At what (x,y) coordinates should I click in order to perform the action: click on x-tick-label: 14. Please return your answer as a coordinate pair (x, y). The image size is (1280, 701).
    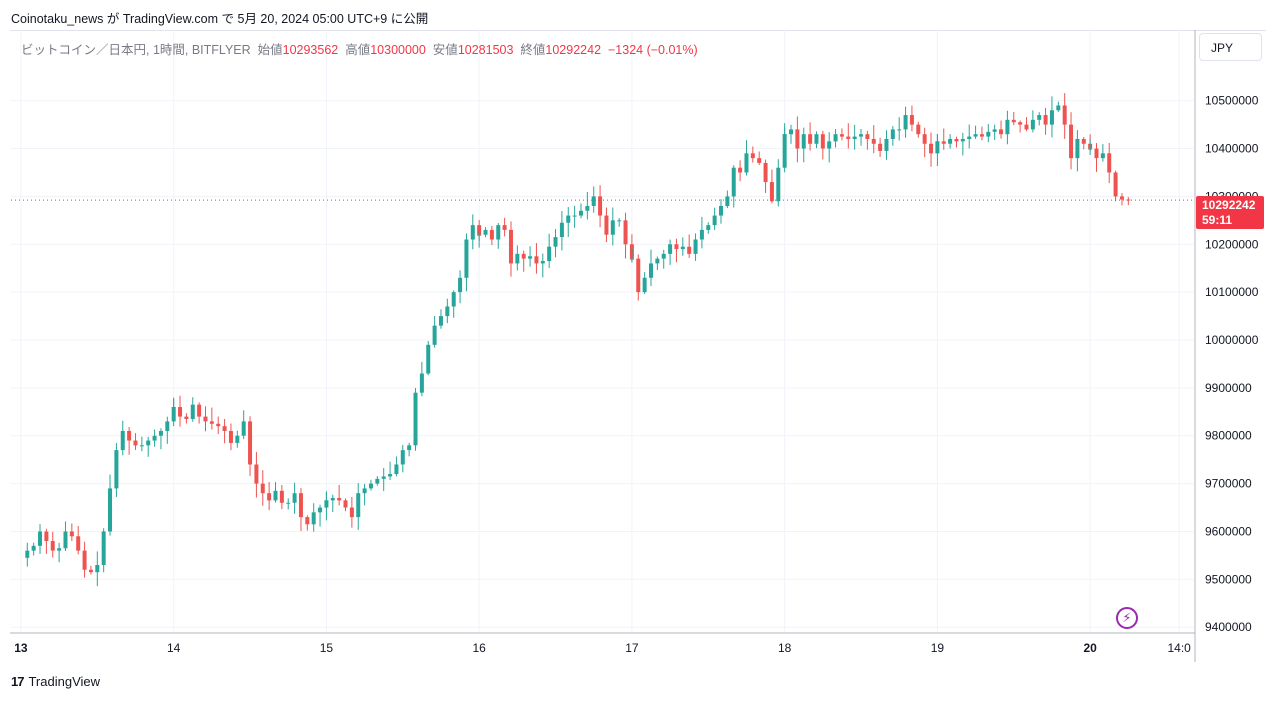
    Looking at the image, I should click on (174, 648).